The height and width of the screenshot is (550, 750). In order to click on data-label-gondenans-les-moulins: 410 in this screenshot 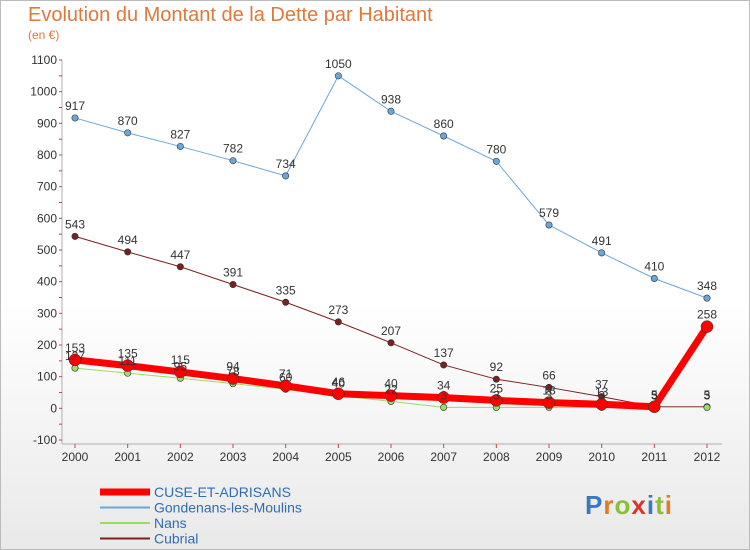, I will do `click(654, 267)`.